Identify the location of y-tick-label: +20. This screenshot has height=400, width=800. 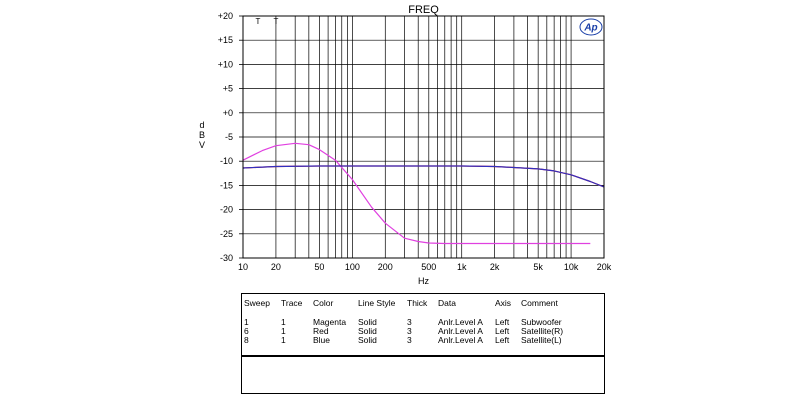
(225, 16).